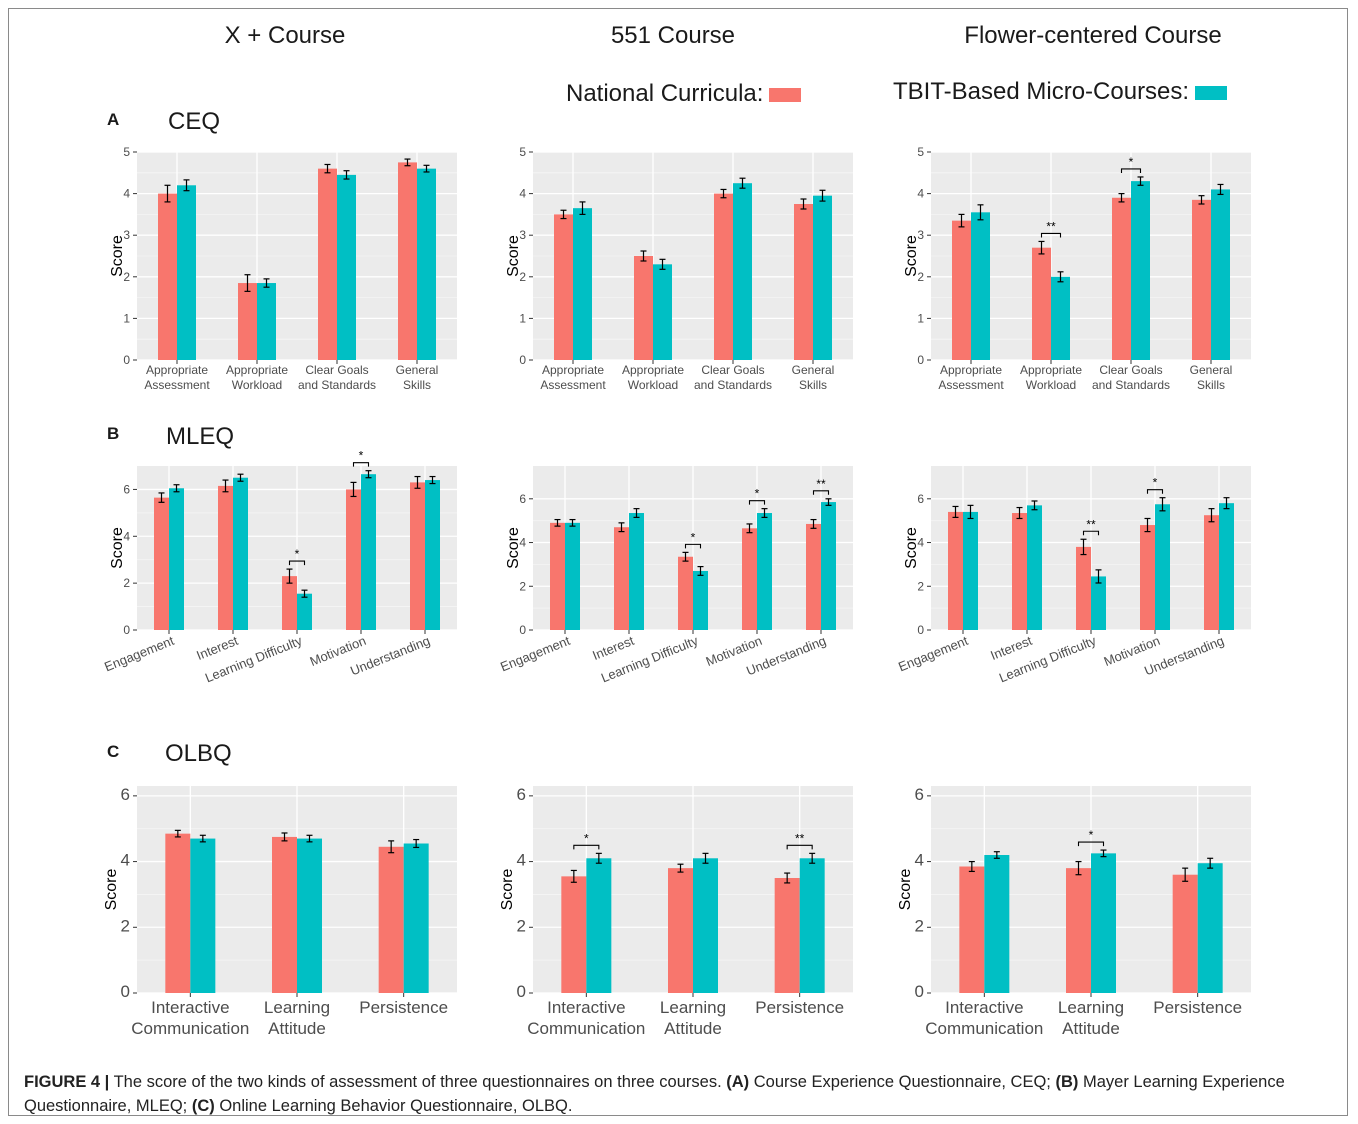 This screenshot has height=1124, width=1358. I want to click on legend-national-label: National Curricula:, so click(665, 93).